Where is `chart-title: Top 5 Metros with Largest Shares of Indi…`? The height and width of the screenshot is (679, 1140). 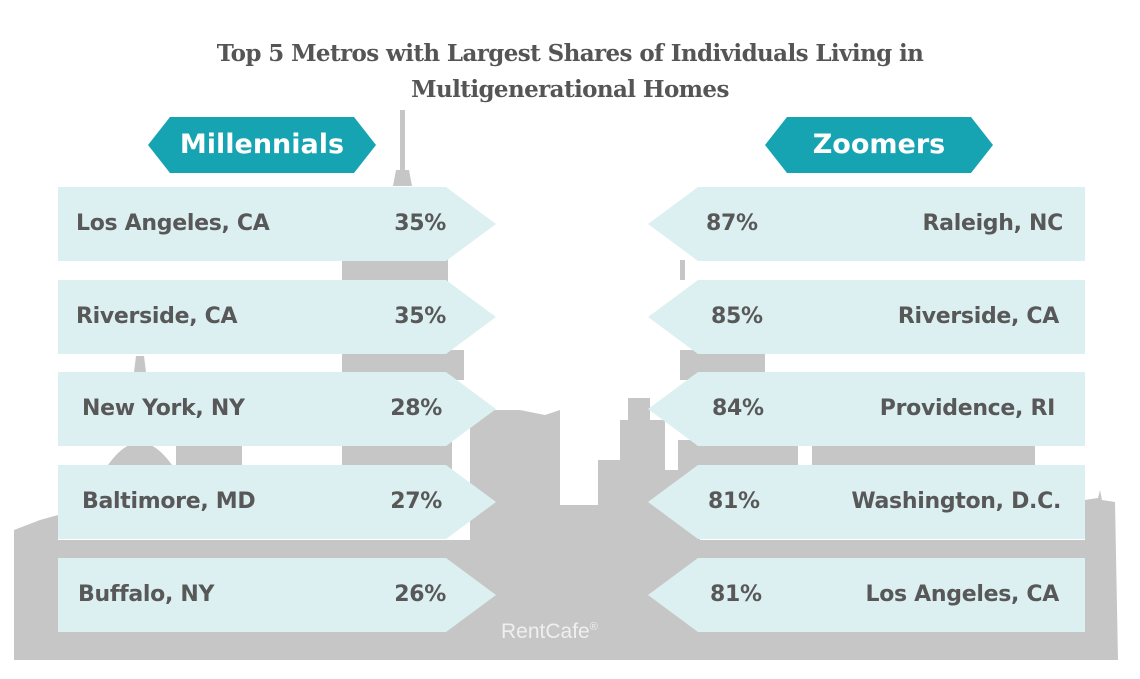 chart-title: Top 5 Metros with Largest Shares of Indi… is located at coordinates (570, 72).